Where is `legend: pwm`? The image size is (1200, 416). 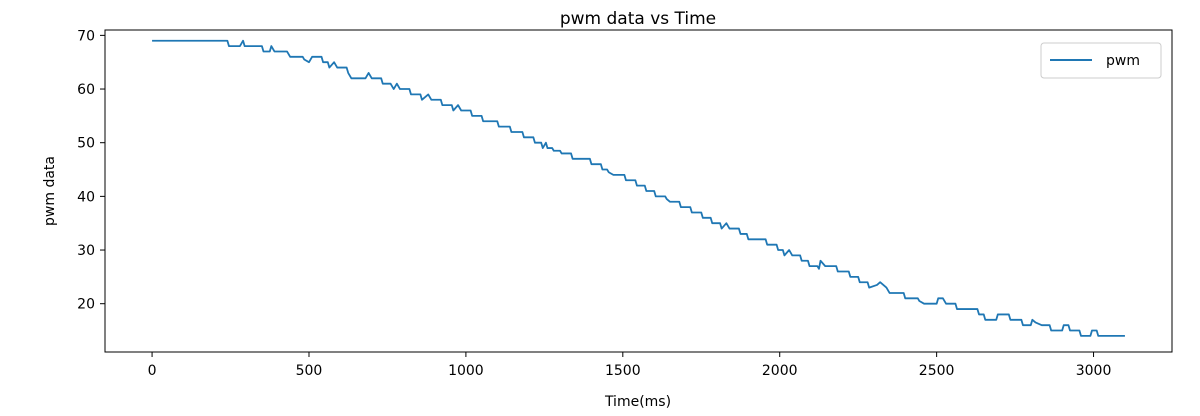
legend: pwm is located at coordinates (1101, 60).